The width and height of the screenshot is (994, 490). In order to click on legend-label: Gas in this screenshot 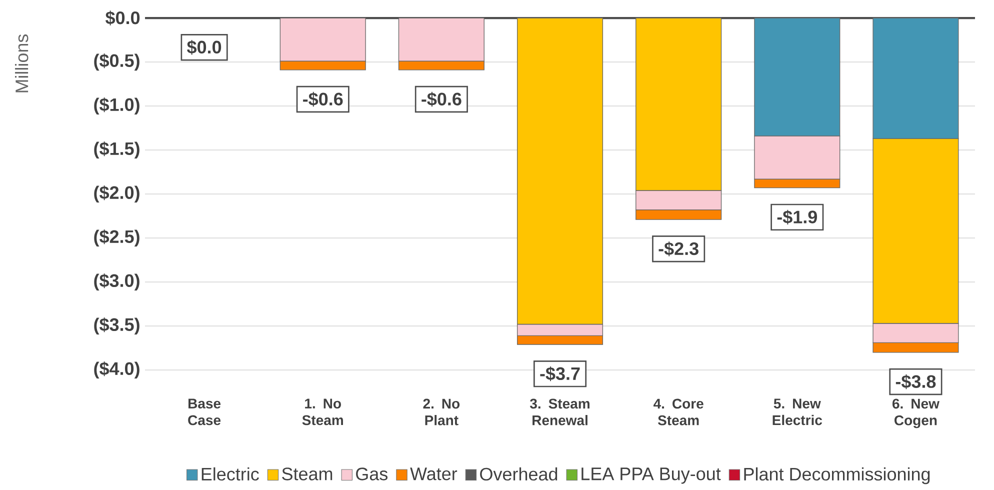, I will do `click(372, 474)`.